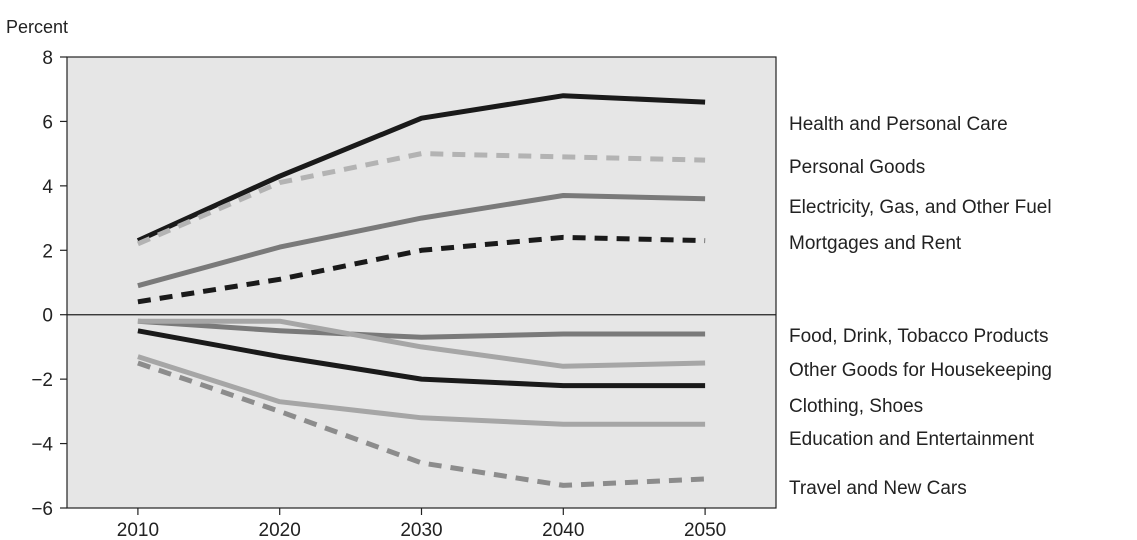 The image size is (1137, 540). What do you see at coordinates (563, 530) in the screenshot?
I see `x-tick-label: 2040` at bounding box center [563, 530].